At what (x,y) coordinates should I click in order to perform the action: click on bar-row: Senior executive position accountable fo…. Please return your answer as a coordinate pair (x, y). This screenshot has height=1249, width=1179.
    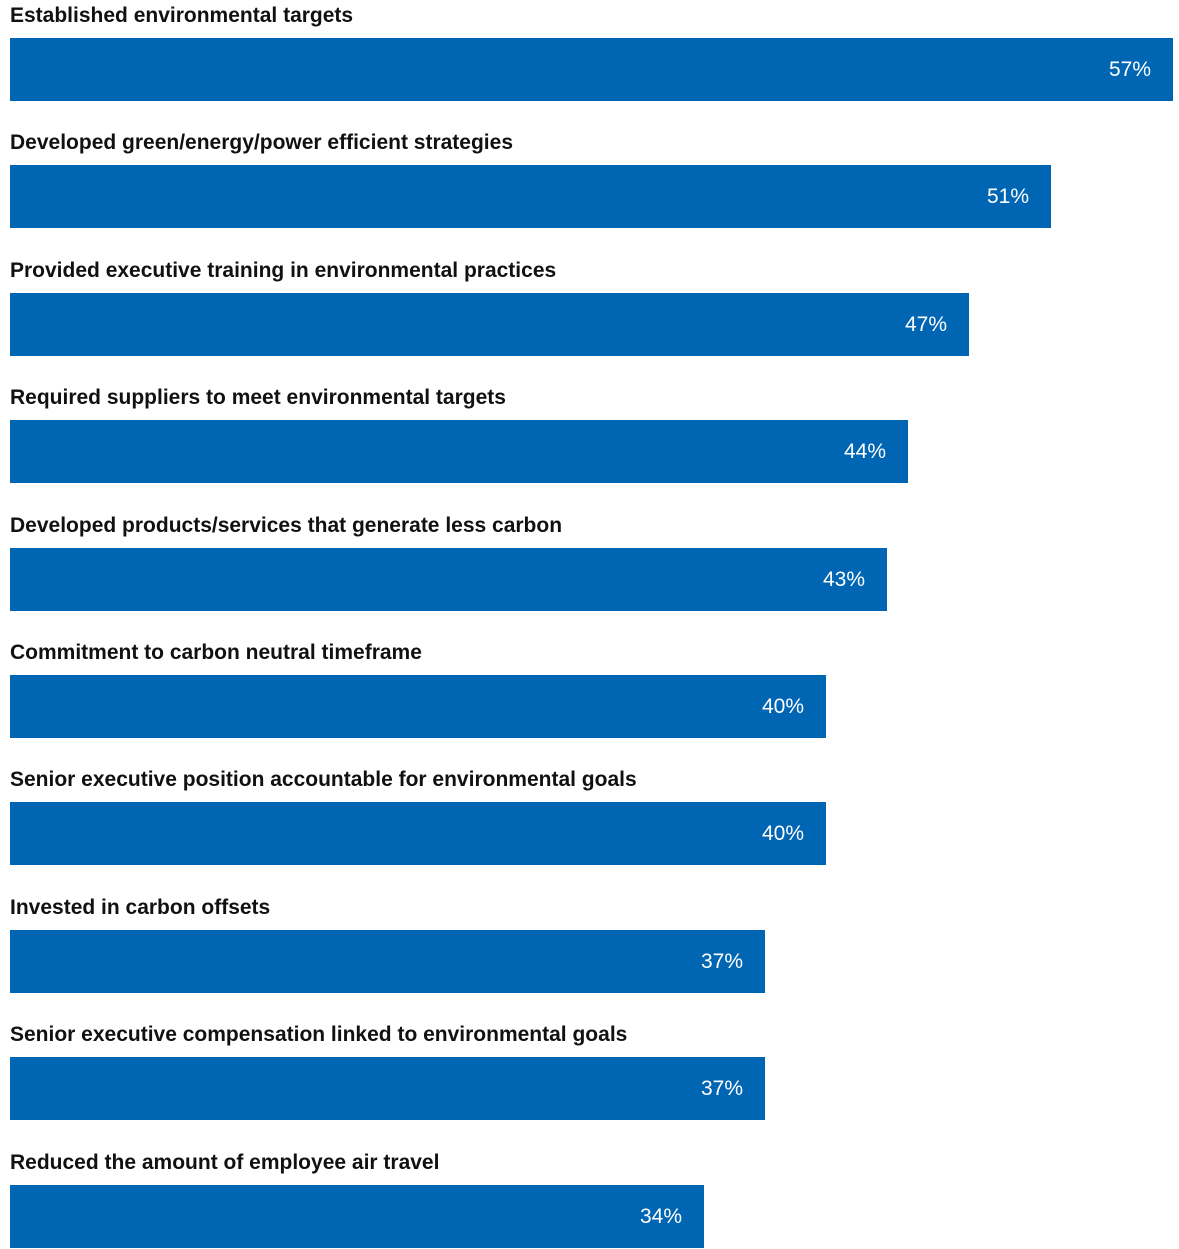
    Looking at the image, I should click on (591, 816).